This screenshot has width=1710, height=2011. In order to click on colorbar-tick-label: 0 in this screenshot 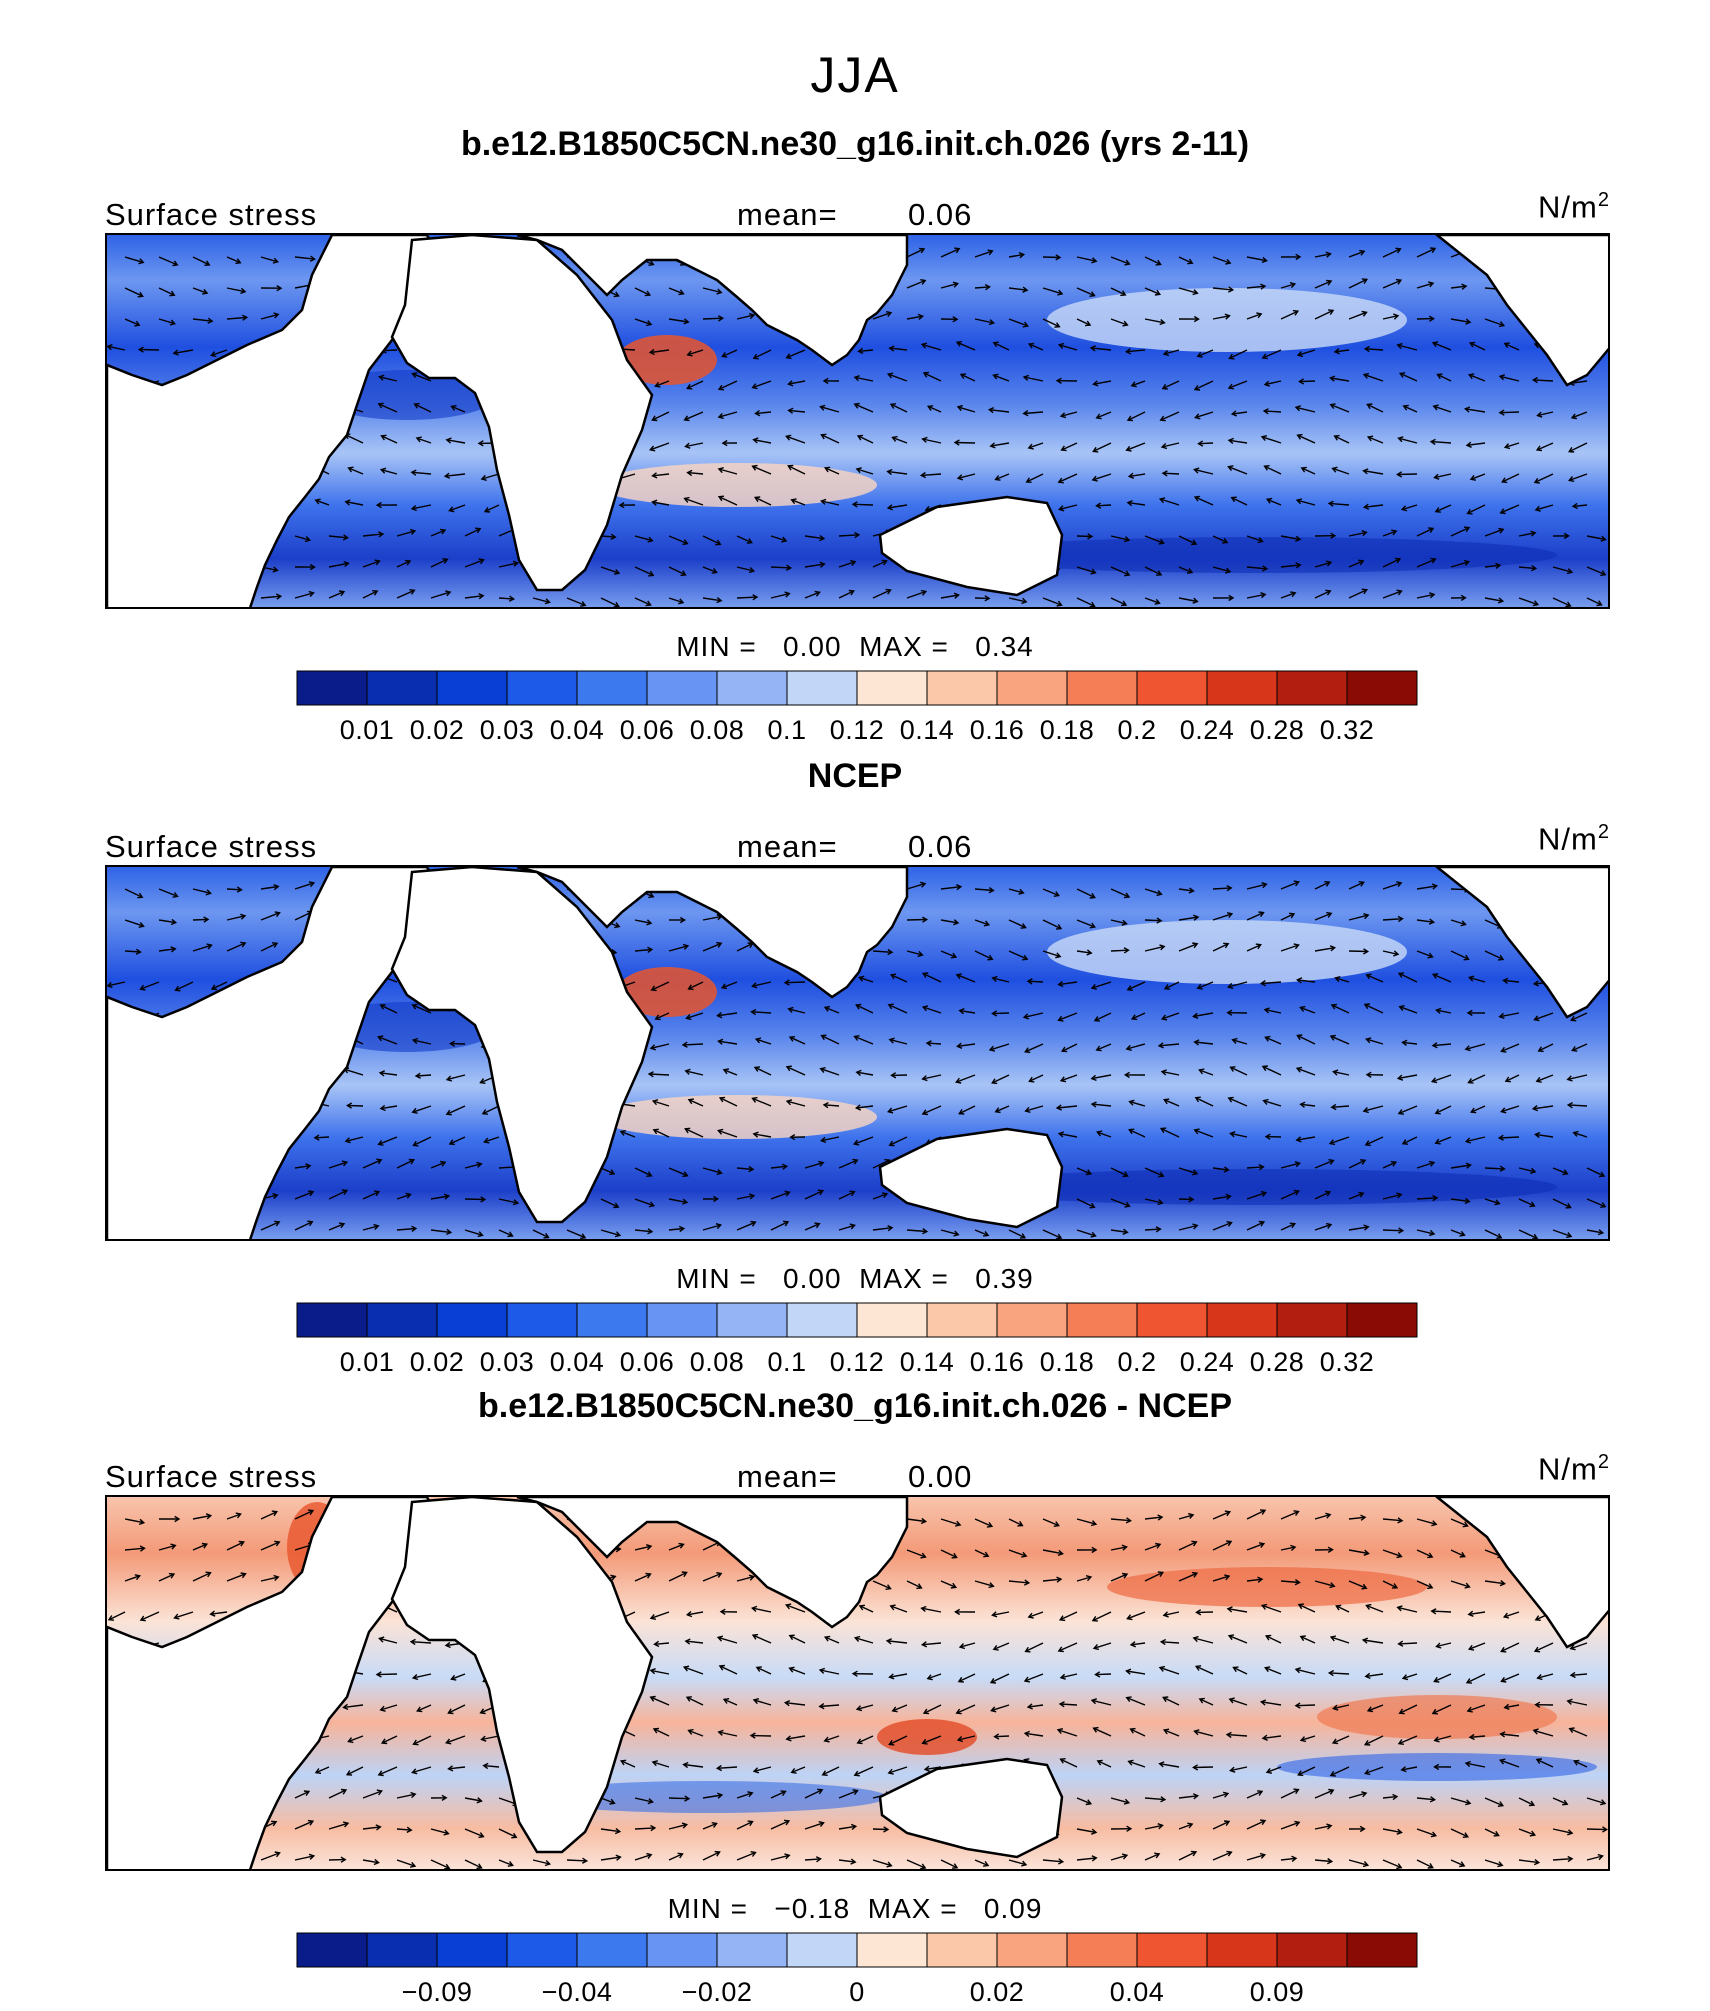, I will do `click(857, 1992)`.